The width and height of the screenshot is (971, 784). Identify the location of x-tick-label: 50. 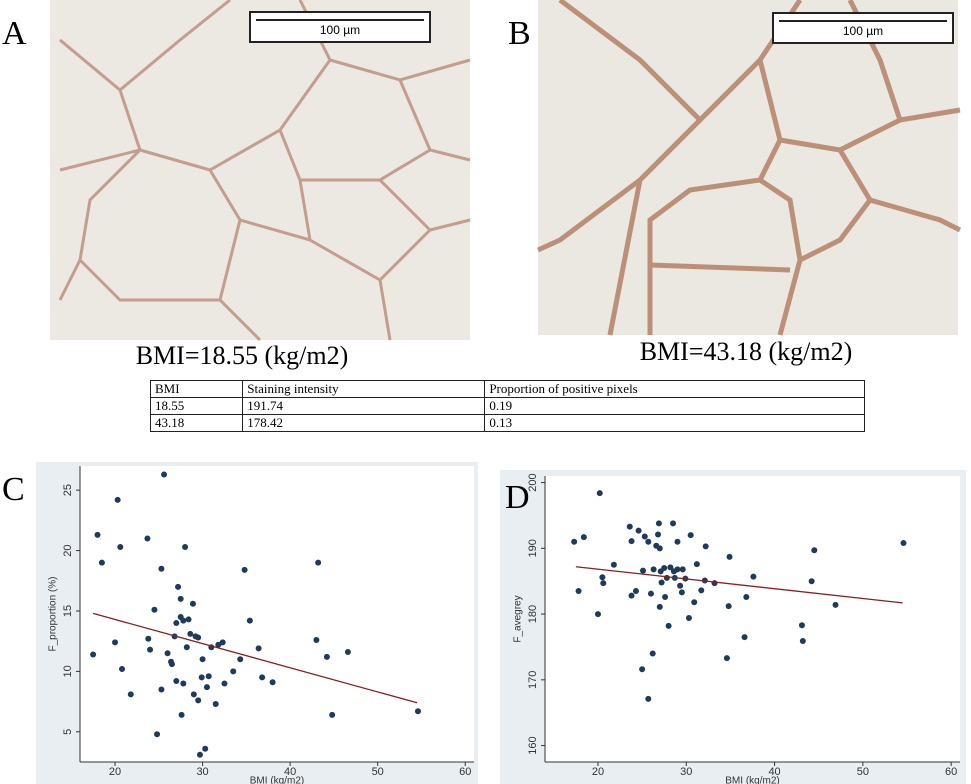
(863, 772).